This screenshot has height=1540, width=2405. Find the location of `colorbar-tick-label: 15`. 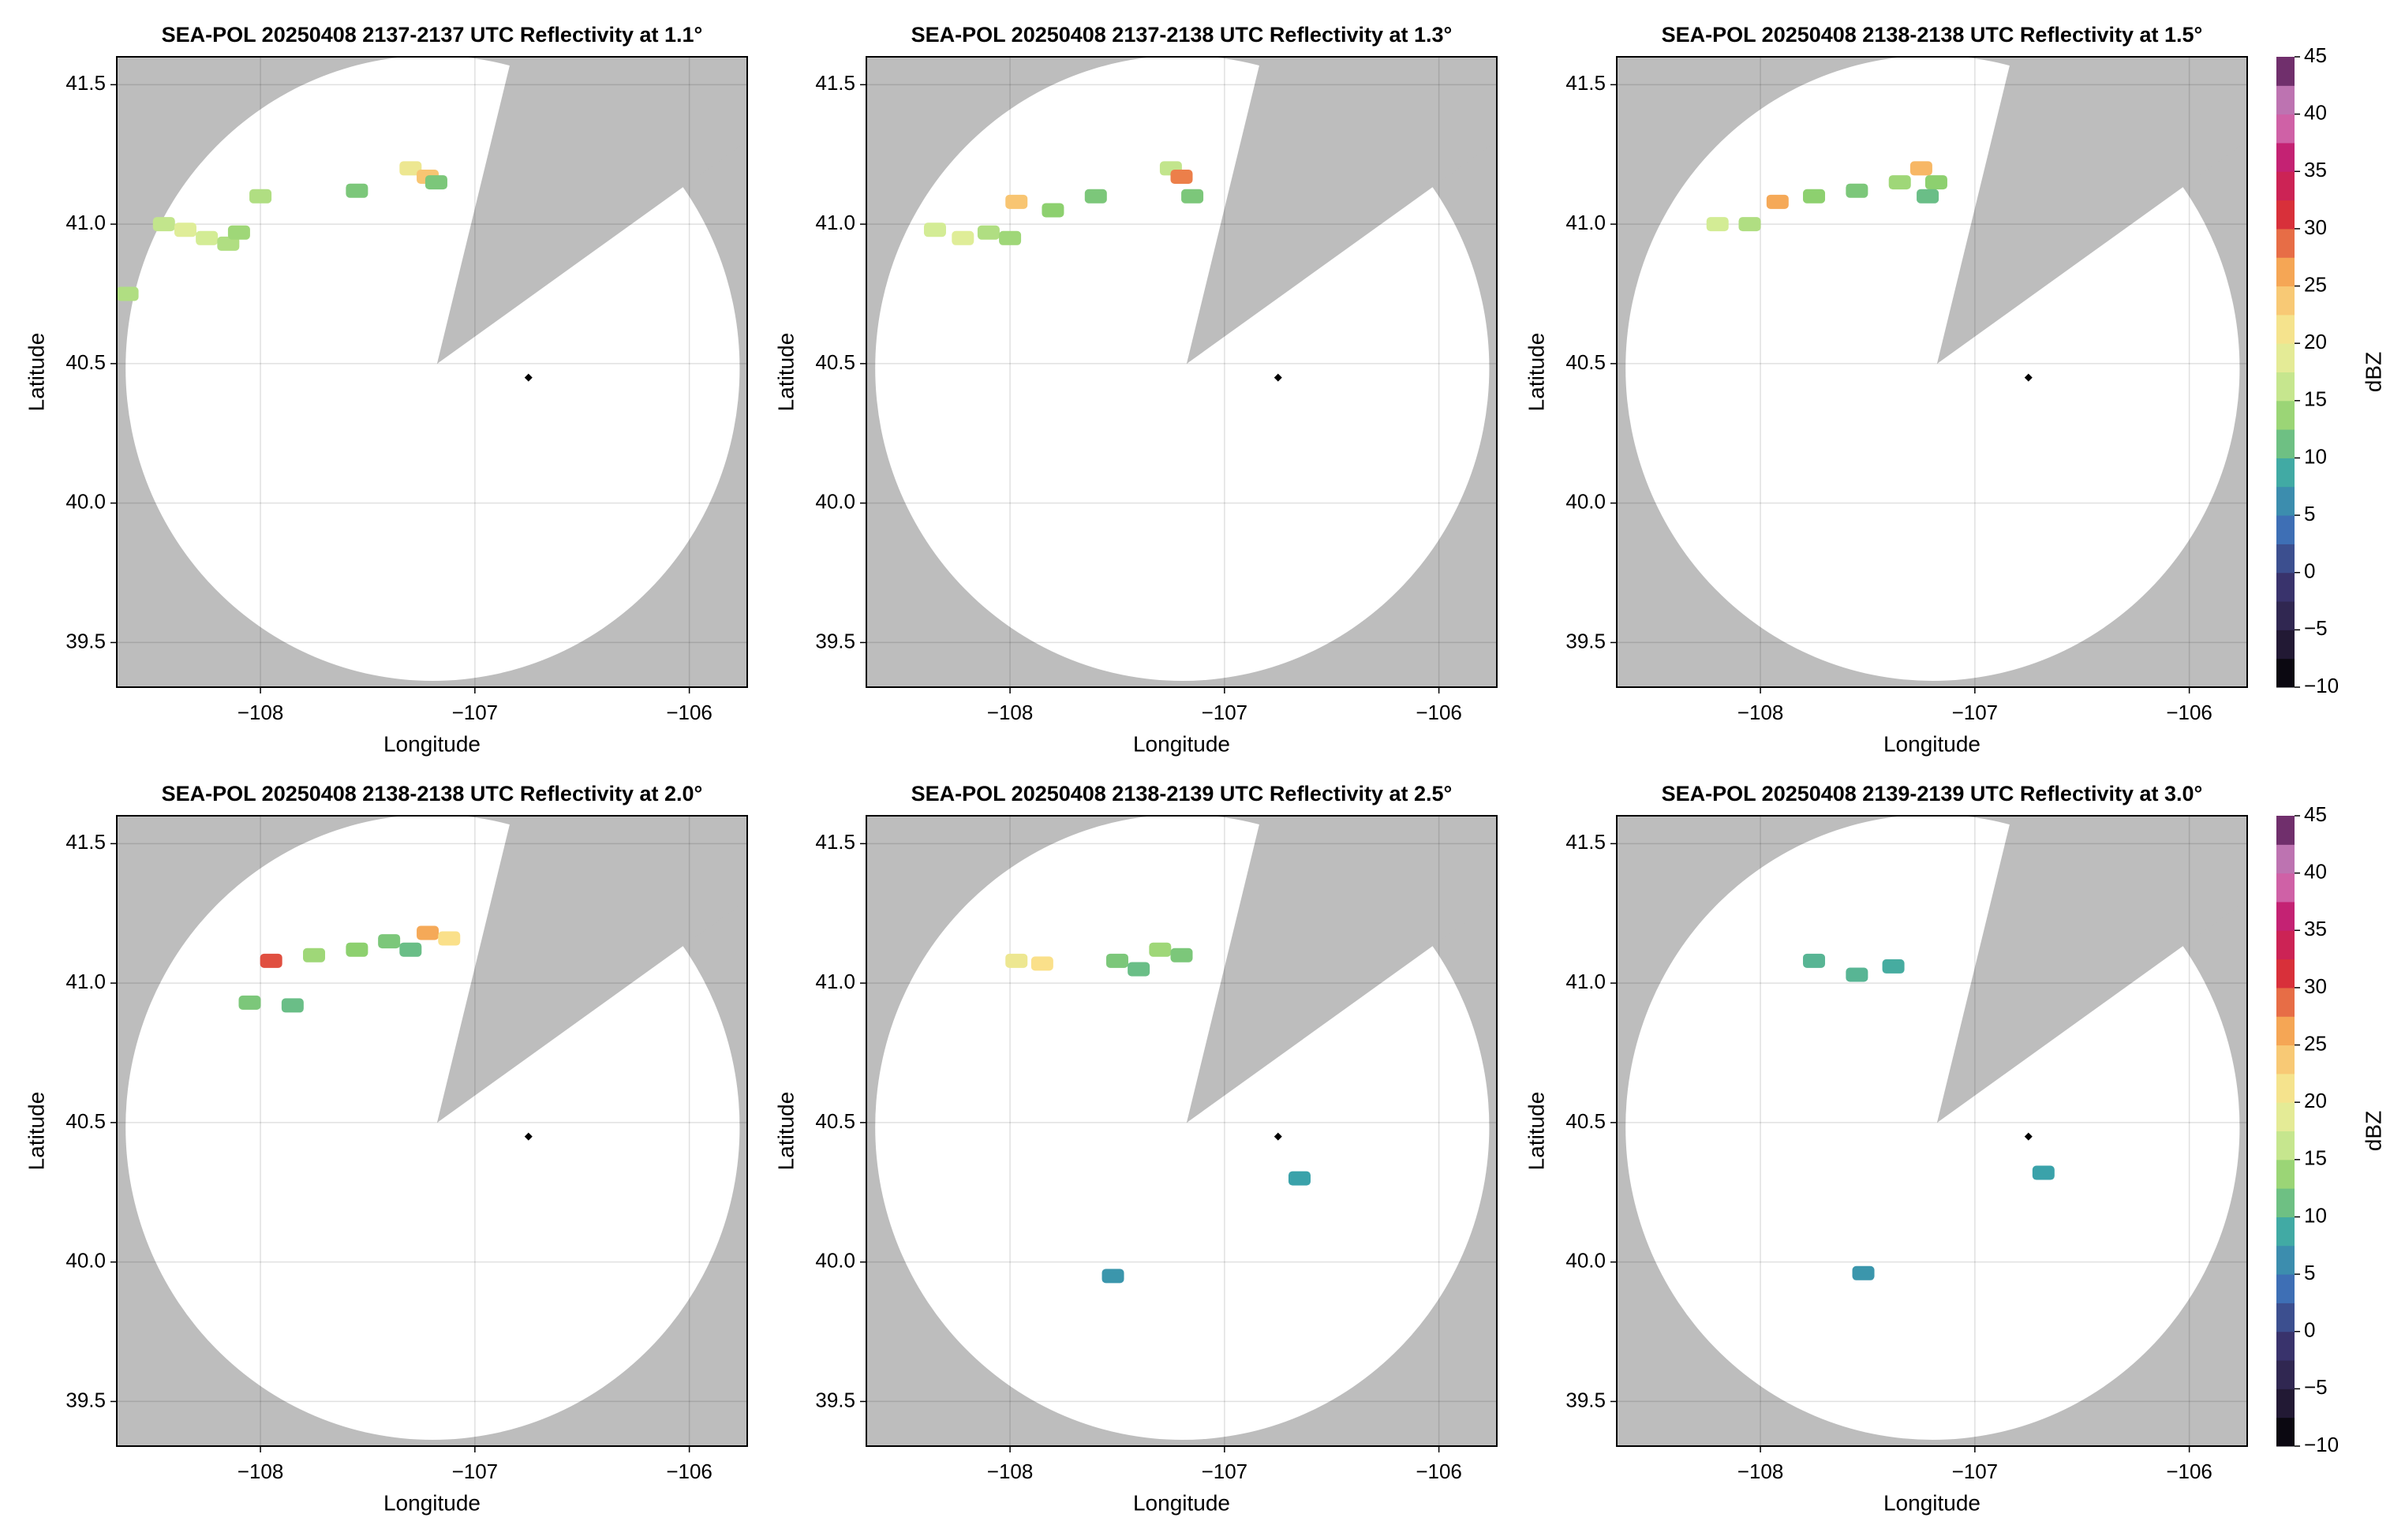

colorbar-tick-label: 15 is located at coordinates (2316, 1158).